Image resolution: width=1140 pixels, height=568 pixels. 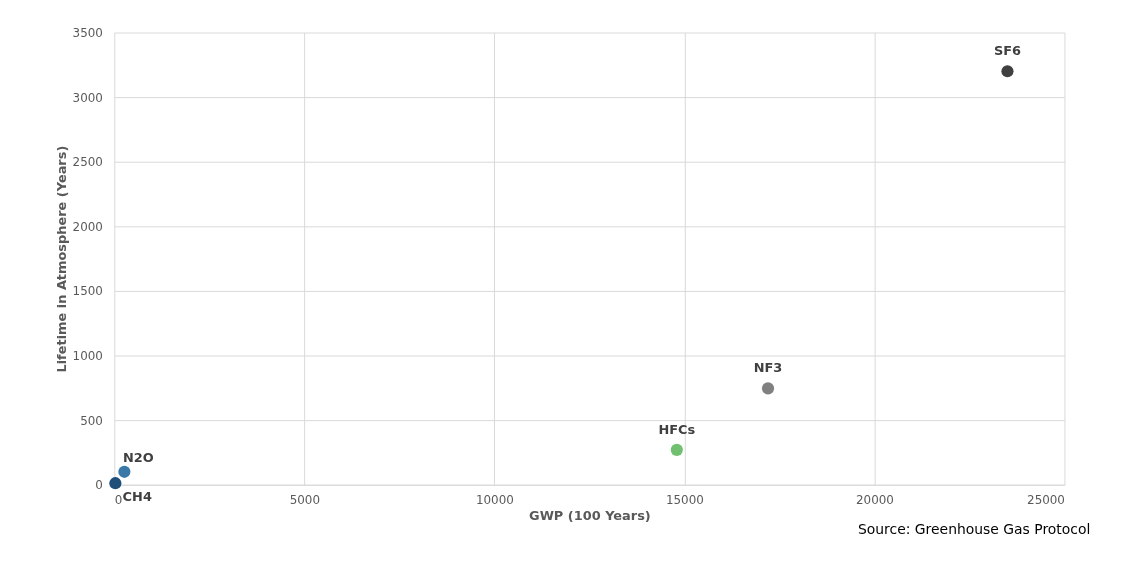 What do you see at coordinates (768, 368) in the screenshot?
I see `series-label: NF3` at bounding box center [768, 368].